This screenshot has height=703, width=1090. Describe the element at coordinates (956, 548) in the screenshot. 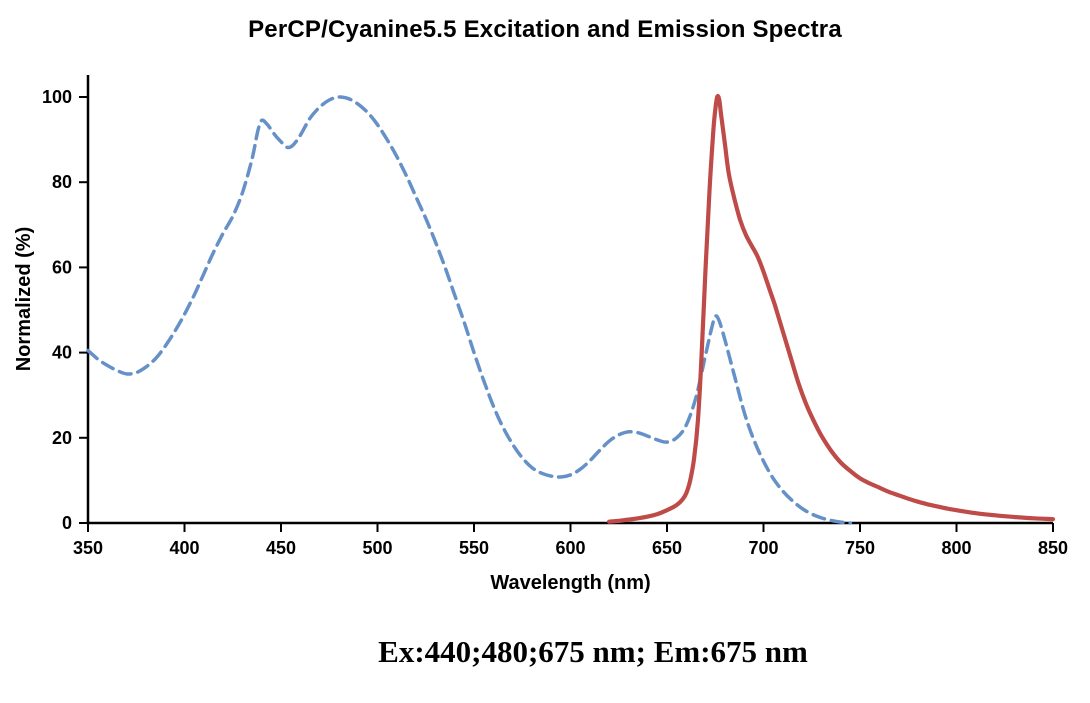

I see `svg-text: 800` at that location.